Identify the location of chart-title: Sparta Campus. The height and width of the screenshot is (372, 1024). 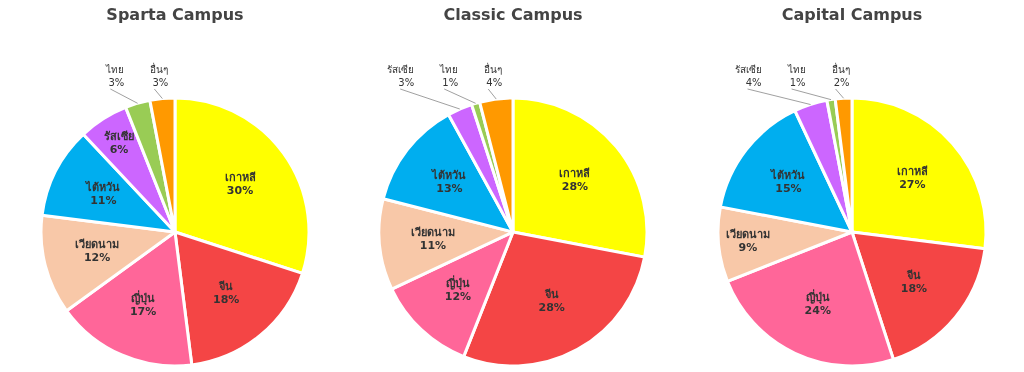
(175, 14).